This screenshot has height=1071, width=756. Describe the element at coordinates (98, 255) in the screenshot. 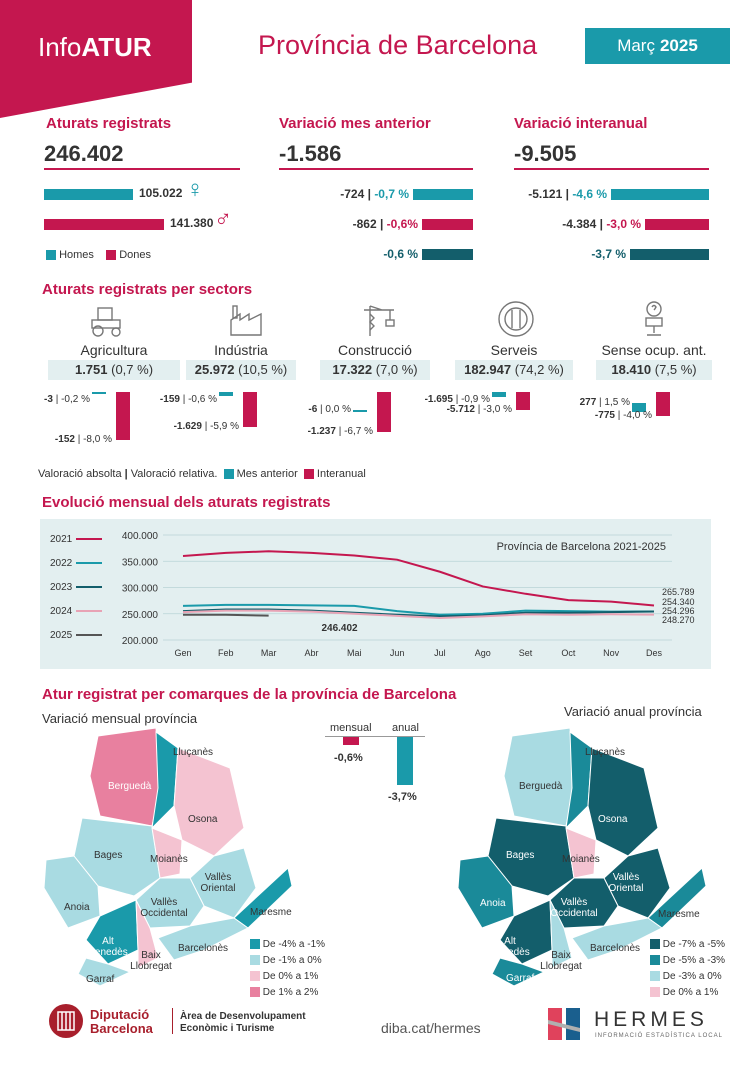

I see `gender-legend: Homes Dones` at that location.